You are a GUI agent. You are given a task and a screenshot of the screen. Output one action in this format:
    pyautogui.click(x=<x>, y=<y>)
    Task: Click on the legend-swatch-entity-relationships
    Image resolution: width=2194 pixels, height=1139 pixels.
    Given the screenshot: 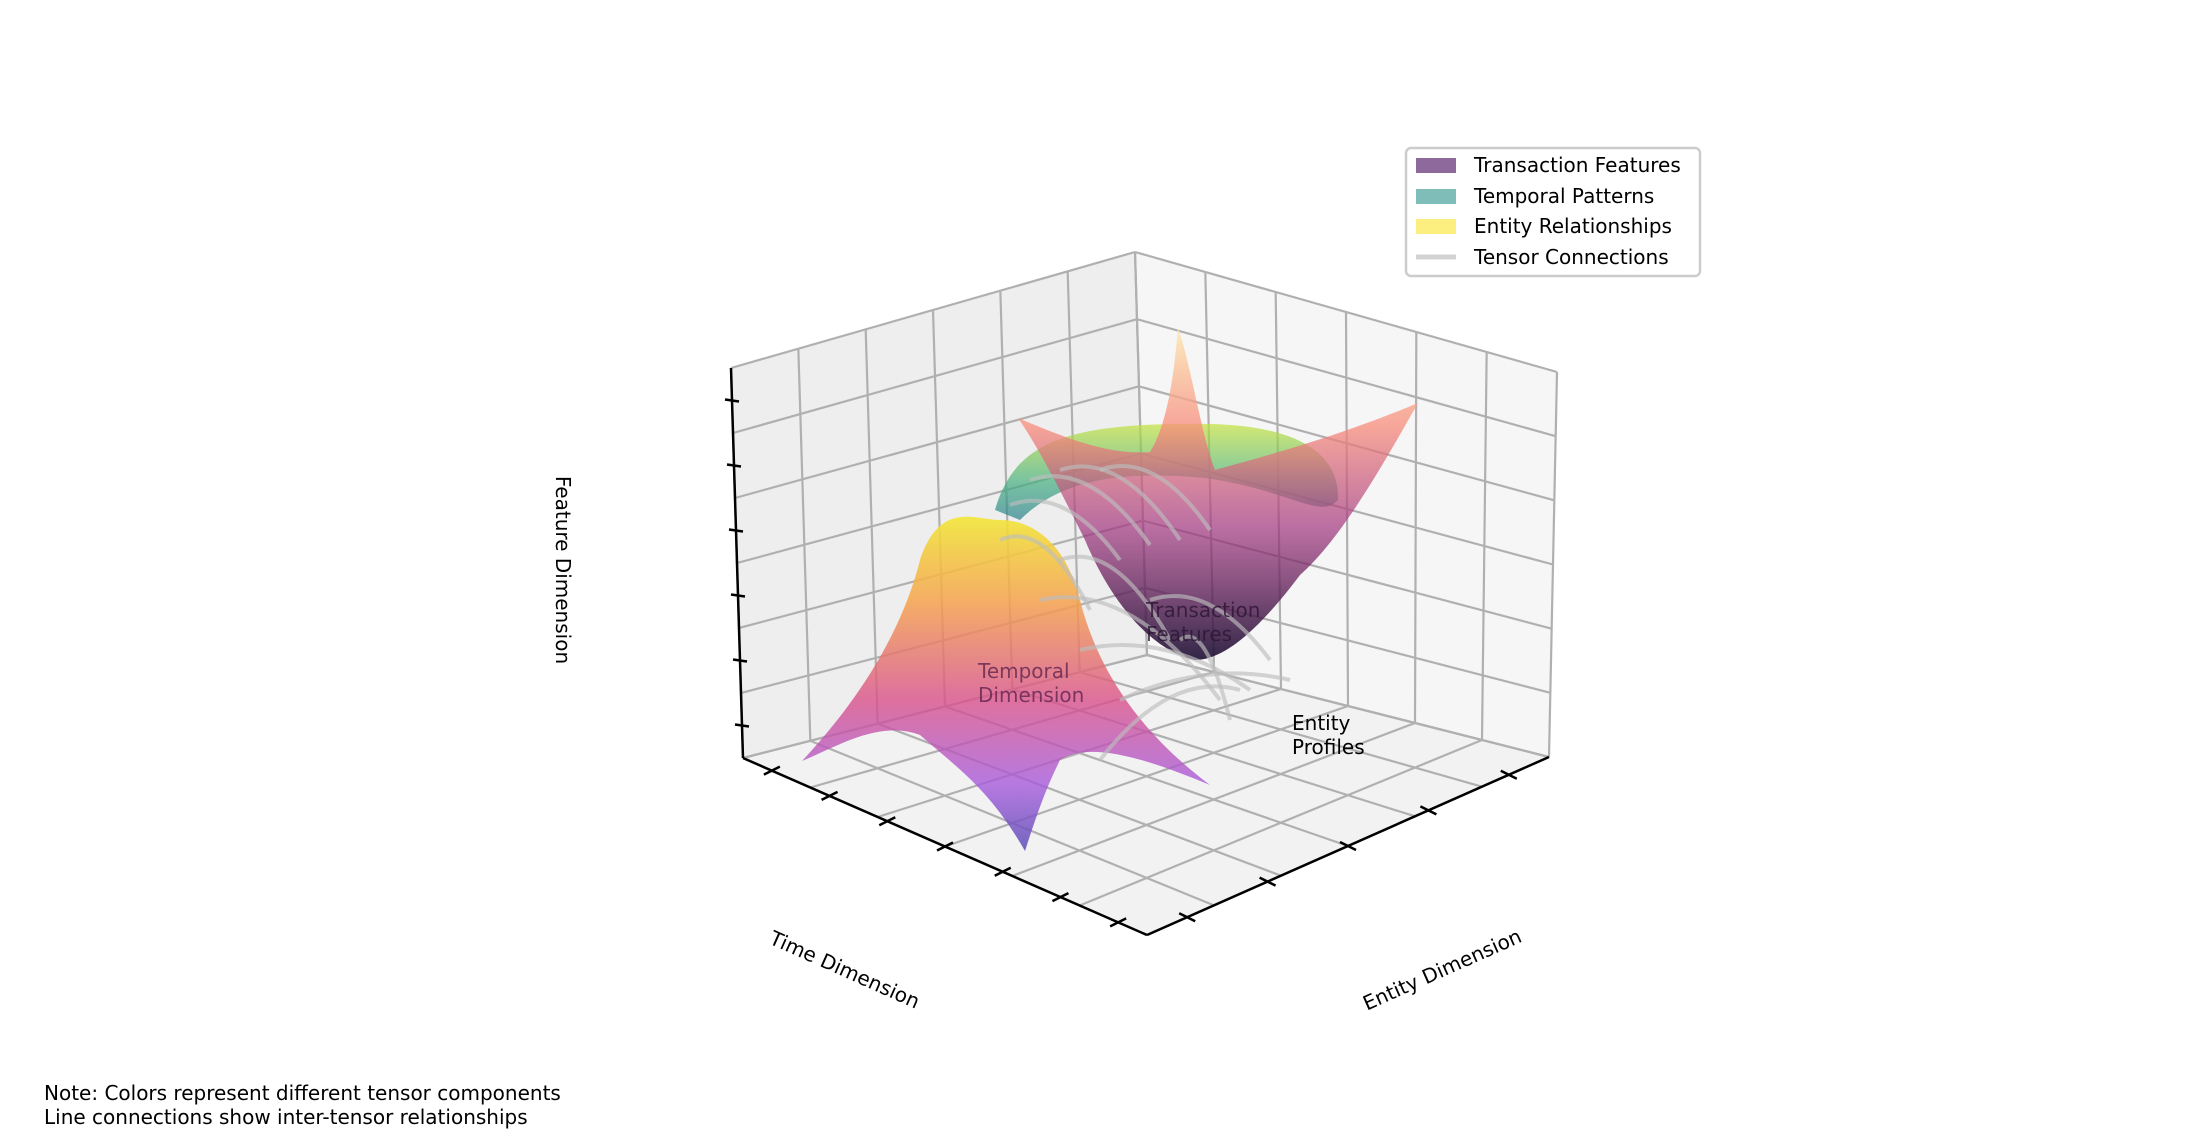 What is the action you would take?
    pyautogui.click(x=1436, y=226)
    